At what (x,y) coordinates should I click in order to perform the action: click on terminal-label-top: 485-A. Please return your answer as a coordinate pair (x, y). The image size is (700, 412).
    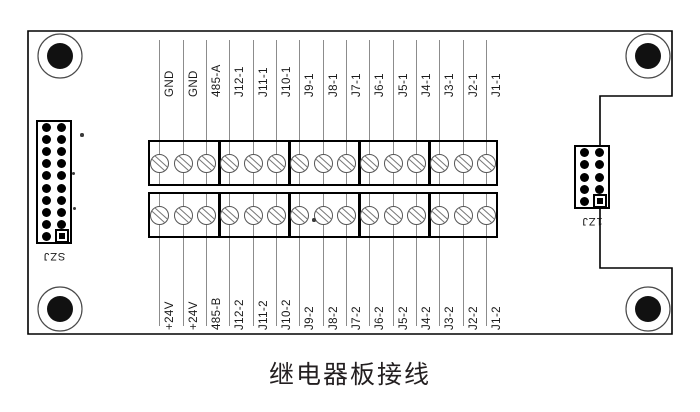
    Looking at the image, I should click on (216, 80).